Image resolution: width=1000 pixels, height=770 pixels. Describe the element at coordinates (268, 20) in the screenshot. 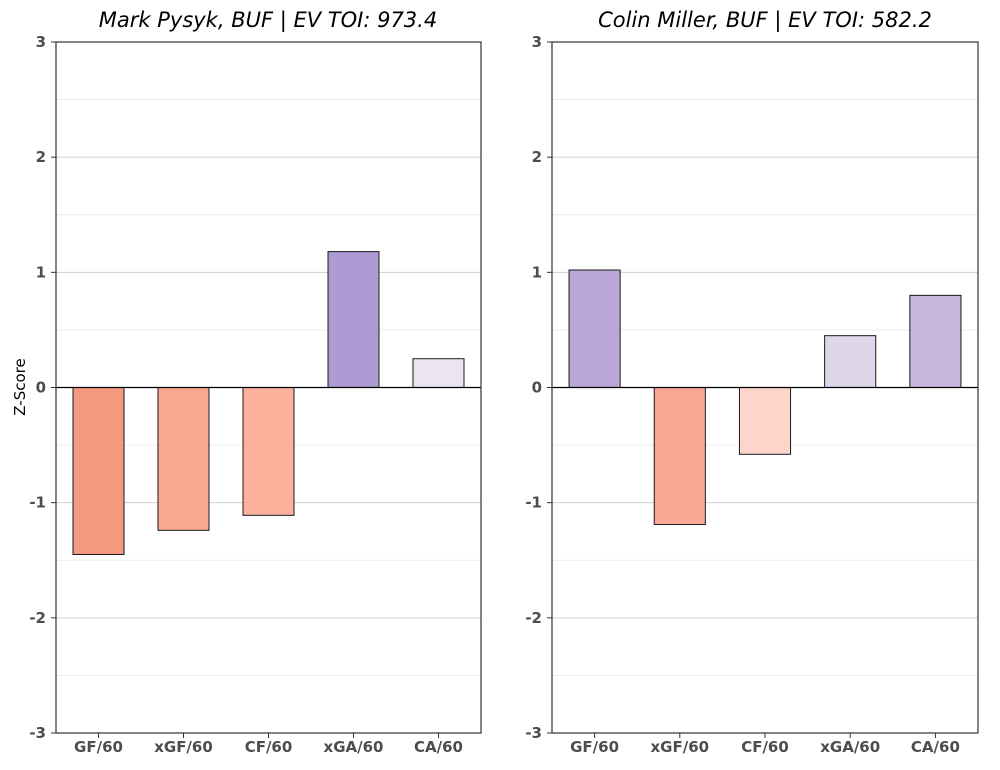

I see `panel-title: Mark Pysyk, BUF | EV TOI: 973.4` at that location.